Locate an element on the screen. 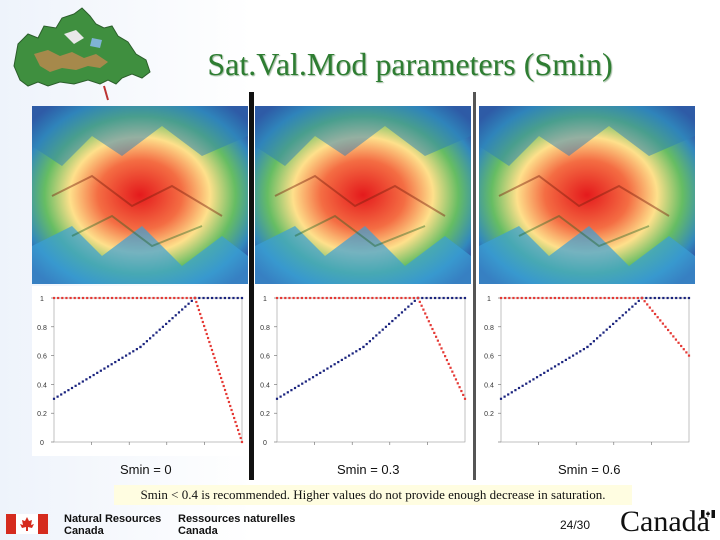 The image size is (720, 540). wordmark-flag-icon is located at coordinates (708, 514).